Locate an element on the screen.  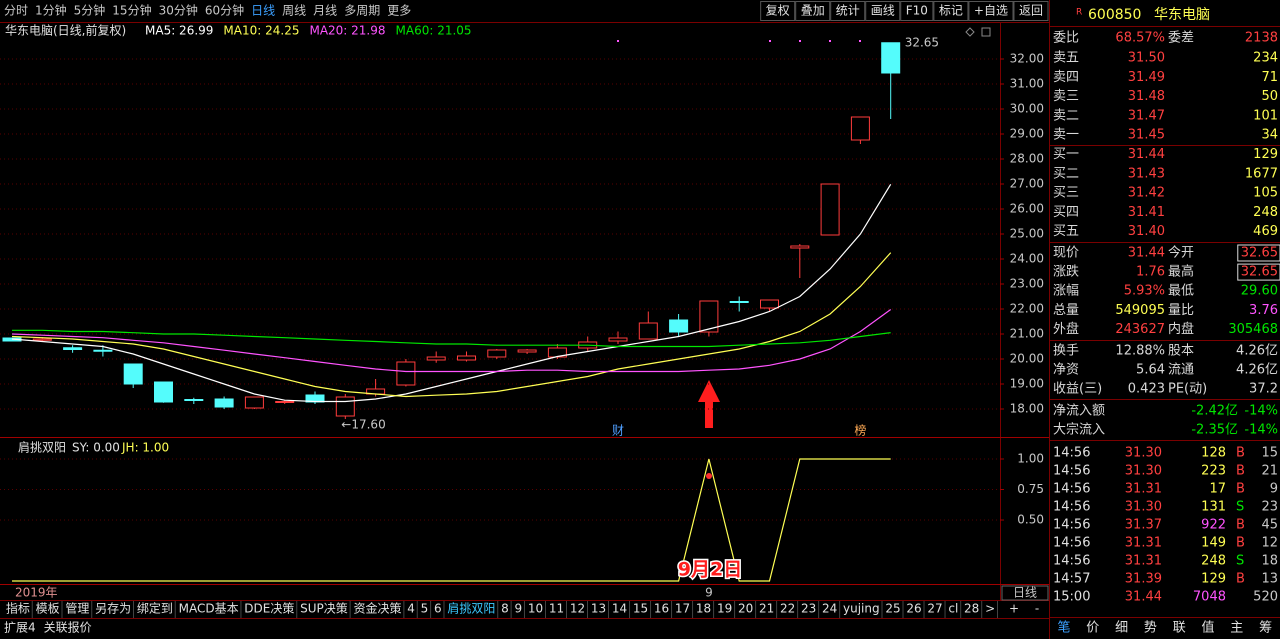
indicator-tab: 管理 is located at coordinates (77, 608).